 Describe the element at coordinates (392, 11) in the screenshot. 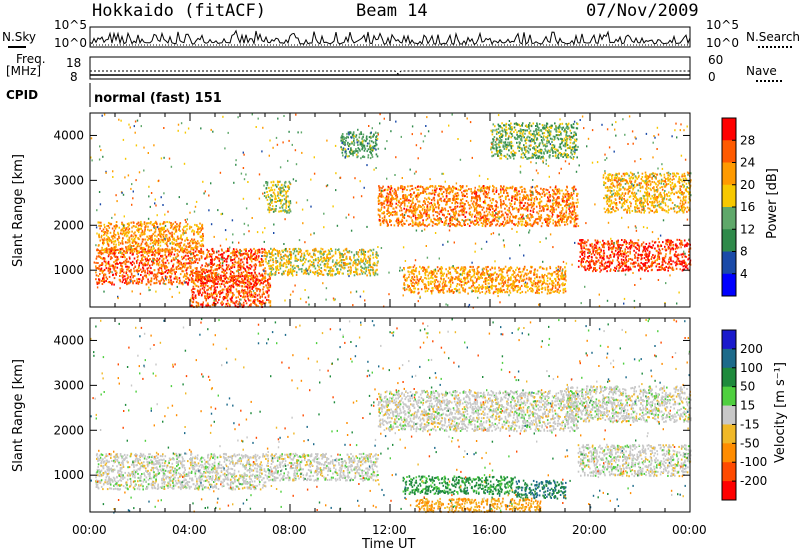

I see `beam-title: Beam 14` at that location.